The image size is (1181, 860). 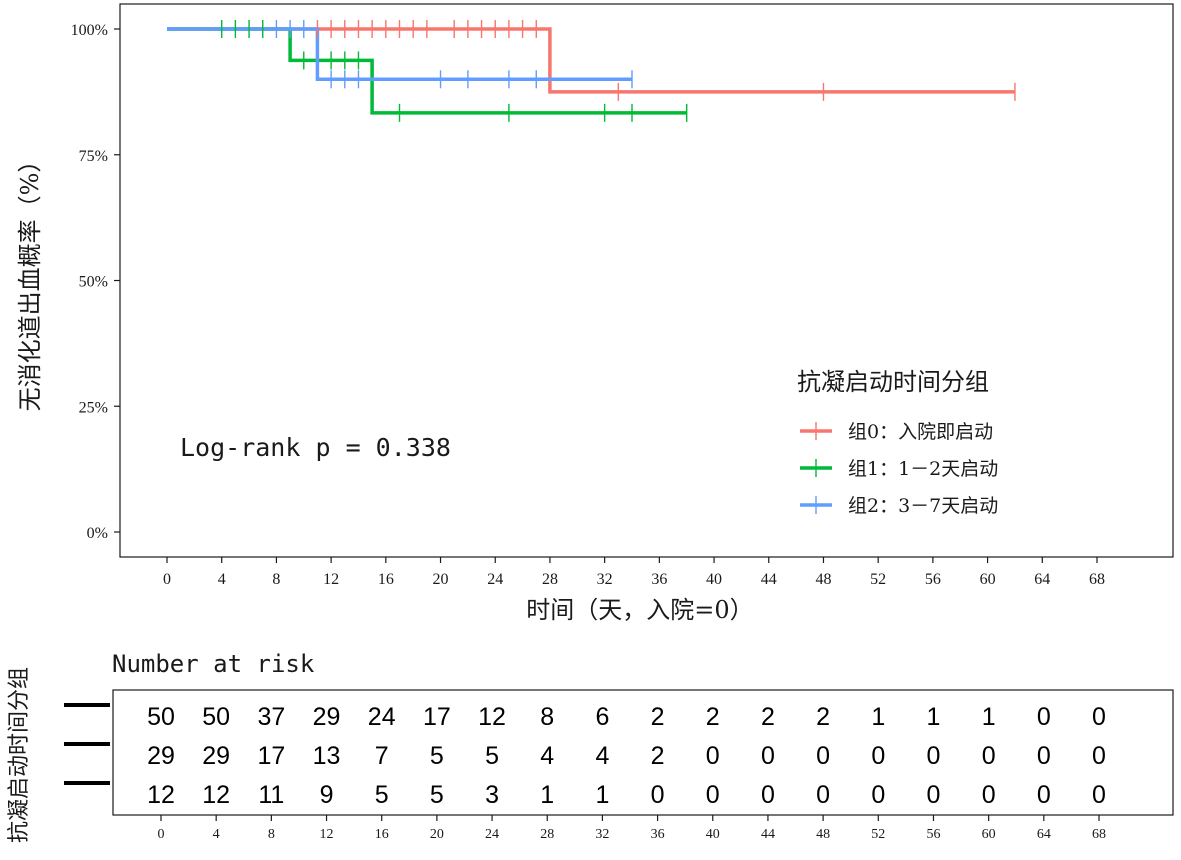 What do you see at coordinates (714, 579) in the screenshot?
I see `x-tick-label: 40` at bounding box center [714, 579].